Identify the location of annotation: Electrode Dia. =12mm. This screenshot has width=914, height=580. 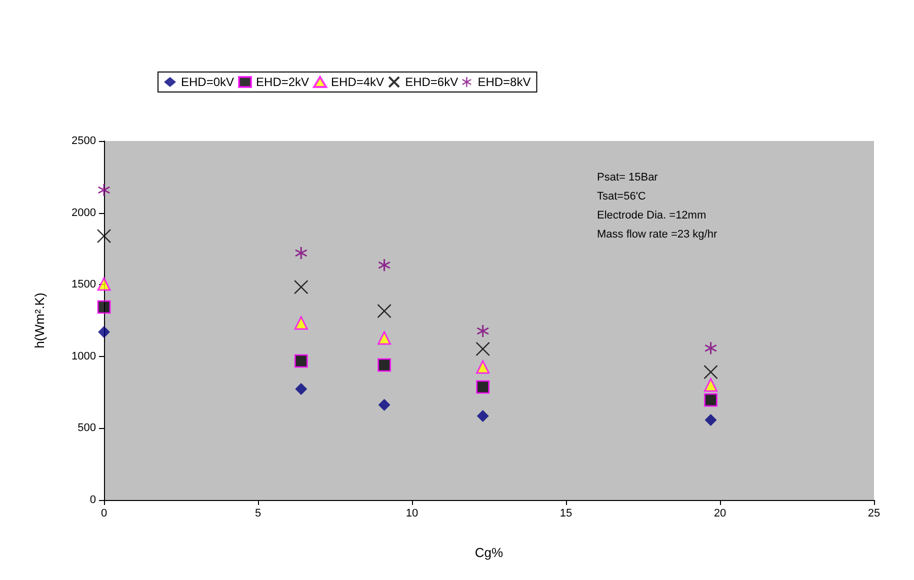
(651, 216).